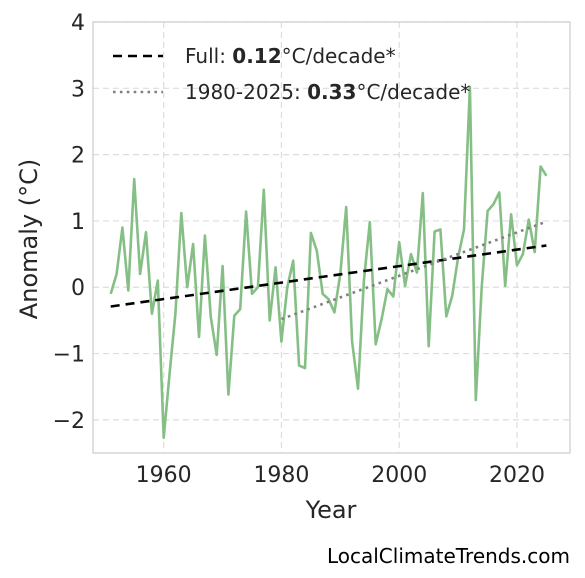  Describe the element at coordinates (69, 355) in the screenshot. I see `y-tick-label--1: −1` at that location.